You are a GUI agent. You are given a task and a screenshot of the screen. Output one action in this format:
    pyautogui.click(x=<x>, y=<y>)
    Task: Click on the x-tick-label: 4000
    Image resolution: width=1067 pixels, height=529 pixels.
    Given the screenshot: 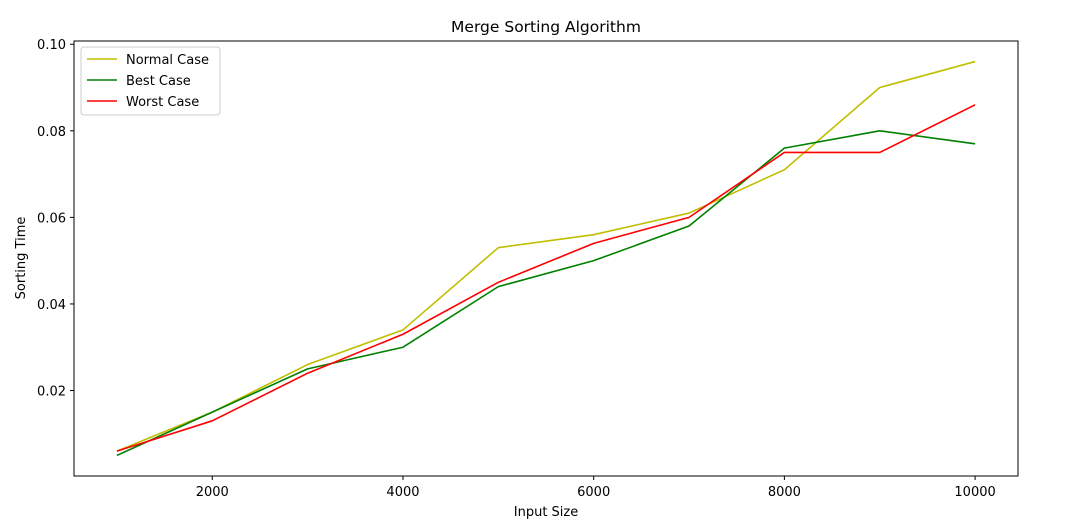 What is the action you would take?
    pyautogui.click(x=402, y=492)
    